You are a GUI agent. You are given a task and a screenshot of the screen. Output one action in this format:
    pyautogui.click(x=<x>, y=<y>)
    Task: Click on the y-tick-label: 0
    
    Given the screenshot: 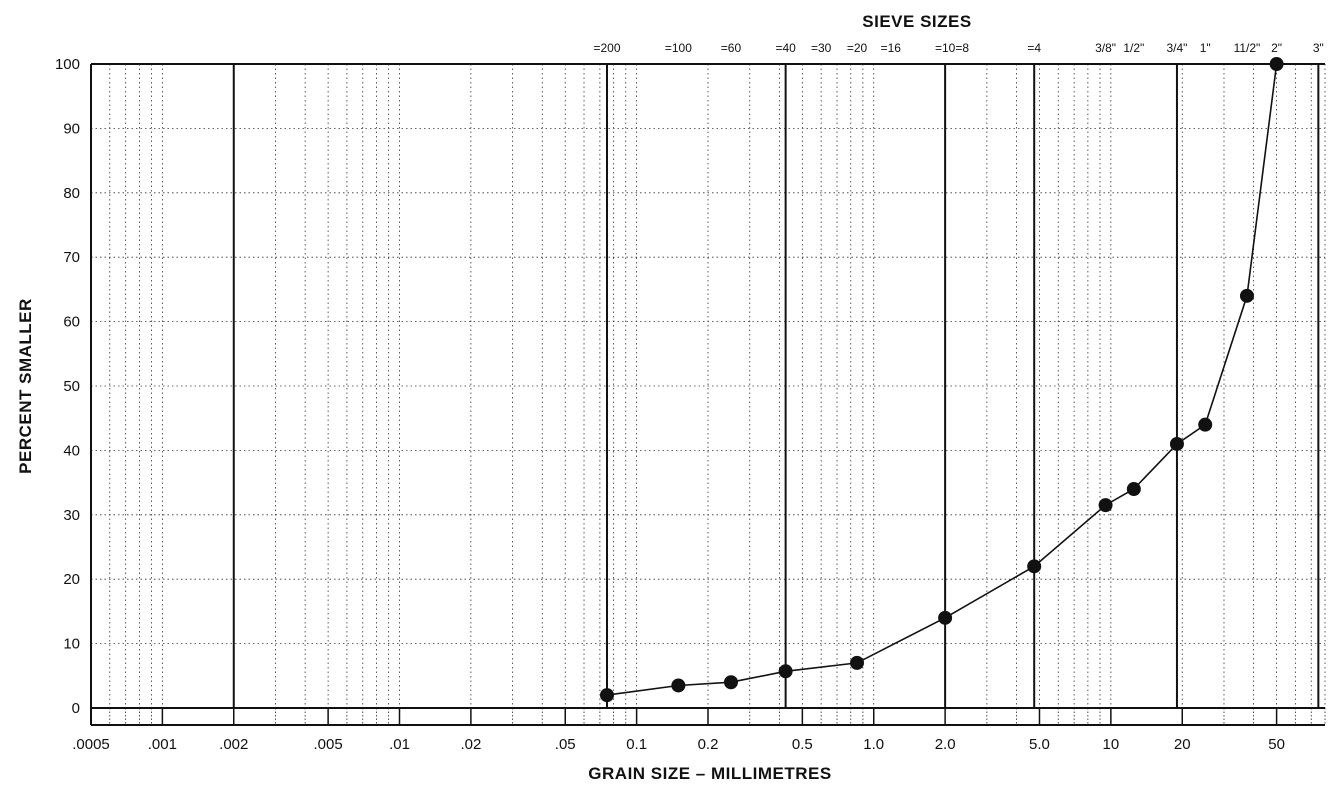 What is the action you would take?
    pyautogui.click(x=76, y=708)
    